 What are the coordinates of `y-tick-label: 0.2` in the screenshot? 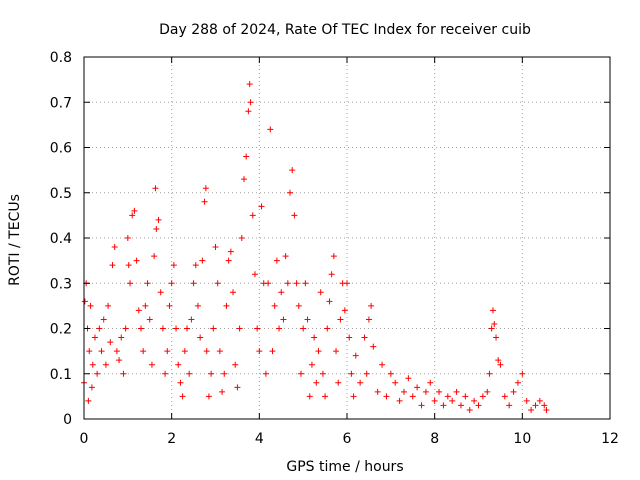 It's located at (61, 330).